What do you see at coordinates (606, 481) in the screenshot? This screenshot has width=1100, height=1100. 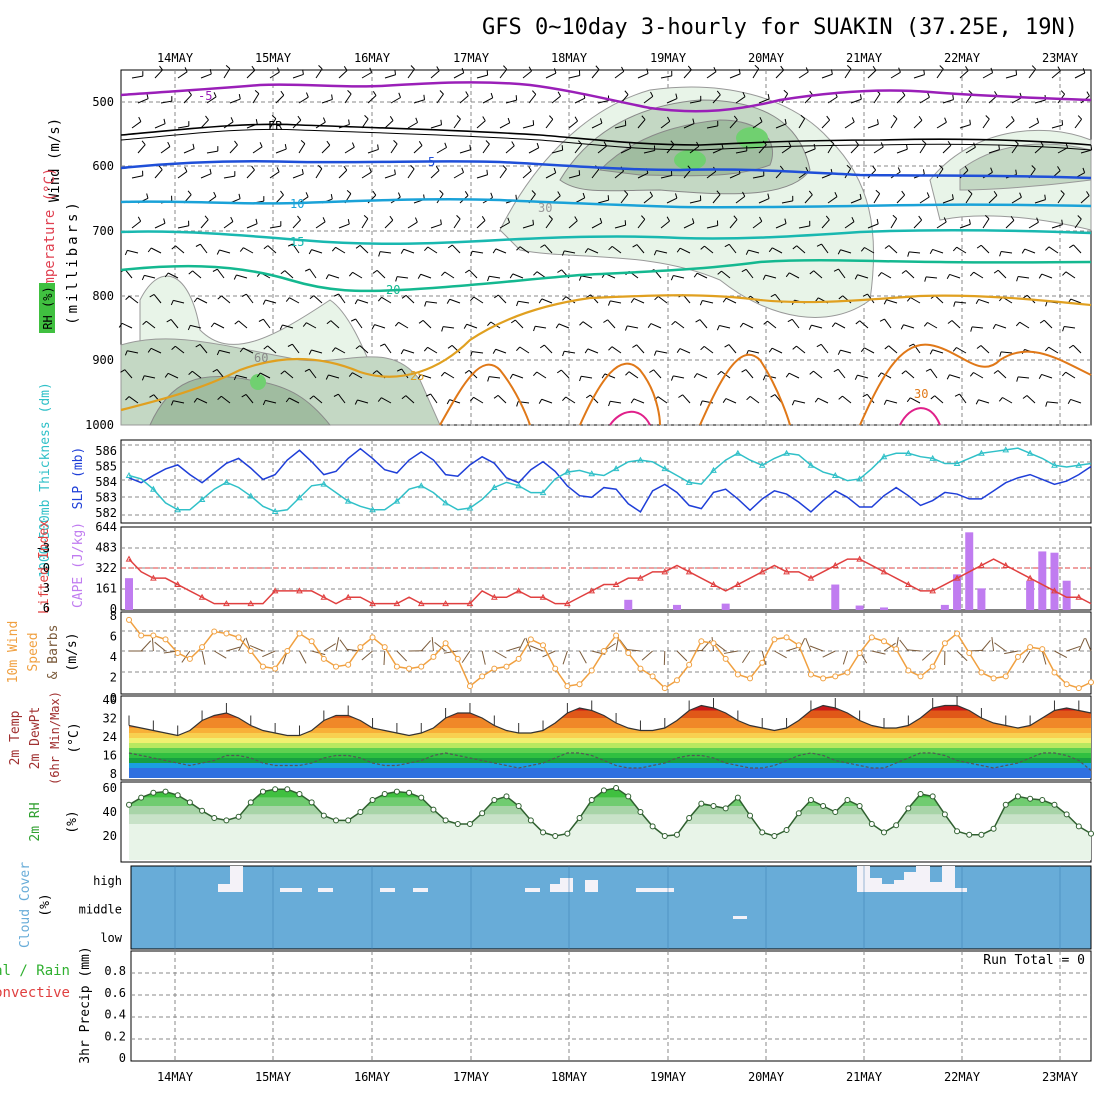 I see `slp-grid` at bounding box center [606, 481].